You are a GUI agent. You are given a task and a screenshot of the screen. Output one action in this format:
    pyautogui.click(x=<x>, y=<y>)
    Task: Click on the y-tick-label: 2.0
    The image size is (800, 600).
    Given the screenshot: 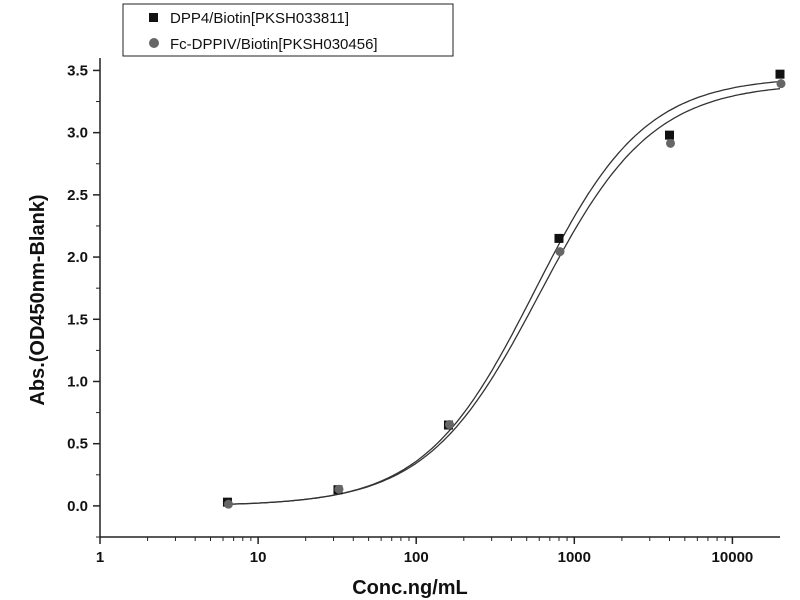 What is the action you would take?
    pyautogui.click(x=77, y=257)
    